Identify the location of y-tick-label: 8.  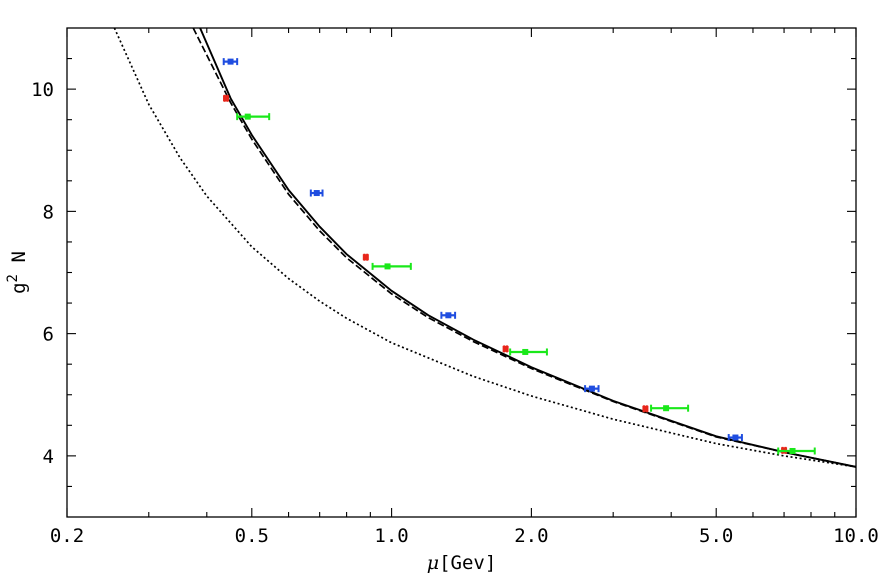
(48, 212).